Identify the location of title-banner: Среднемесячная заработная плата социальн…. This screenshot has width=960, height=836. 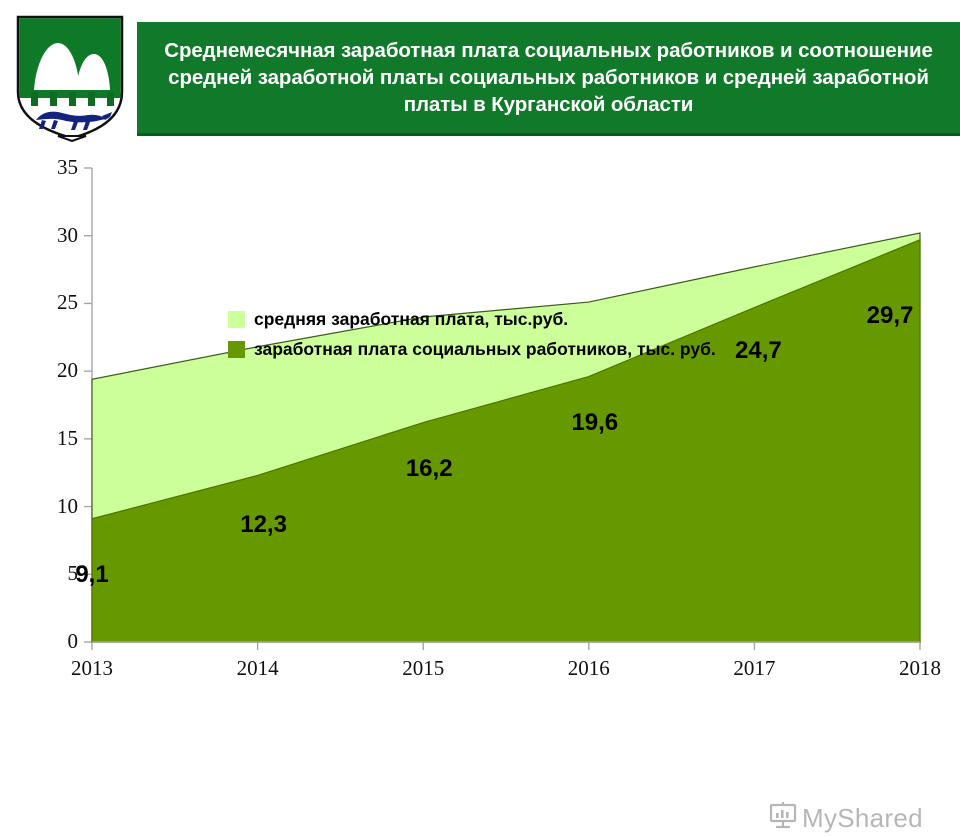
(548, 79).